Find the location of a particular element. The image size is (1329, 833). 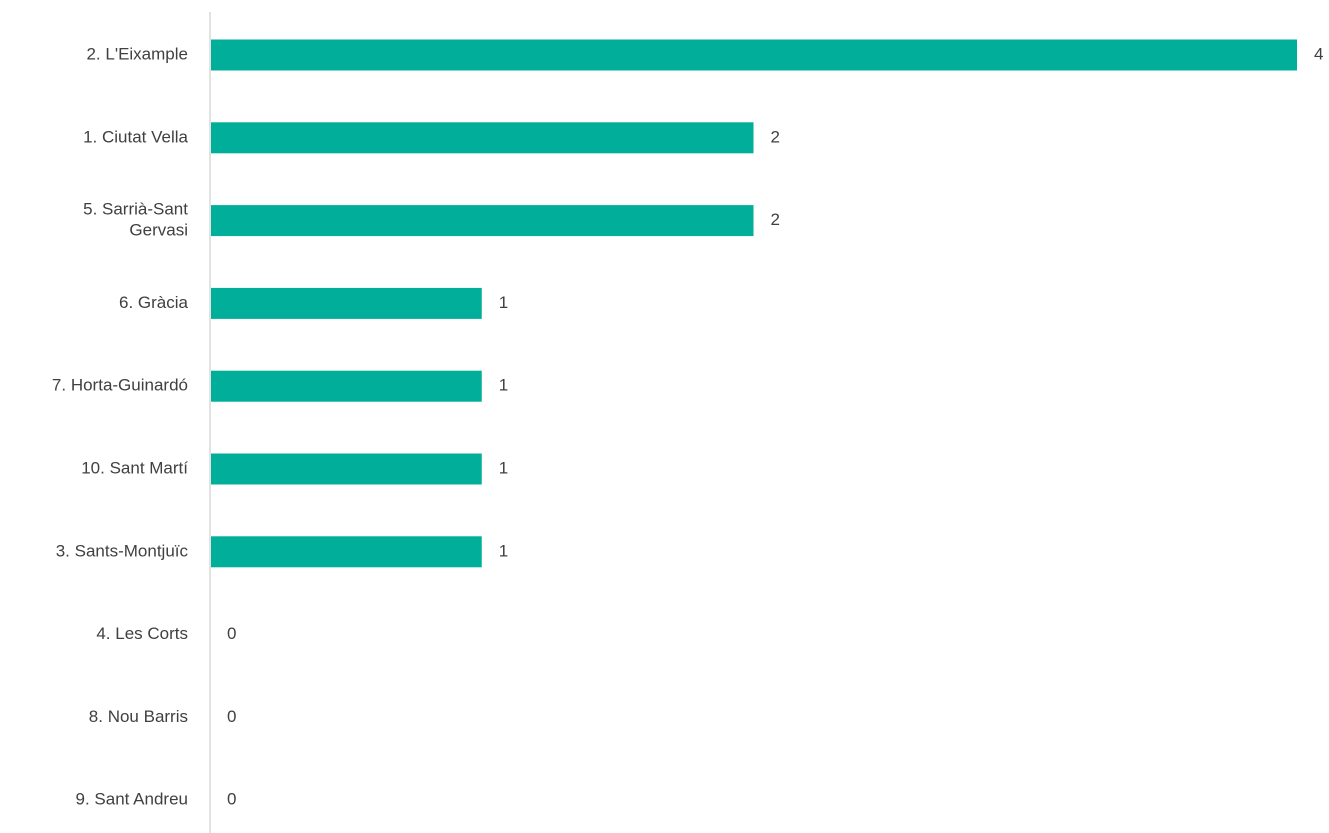

category-label: 7. Horta-Guinardó is located at coordinates (120, 385).